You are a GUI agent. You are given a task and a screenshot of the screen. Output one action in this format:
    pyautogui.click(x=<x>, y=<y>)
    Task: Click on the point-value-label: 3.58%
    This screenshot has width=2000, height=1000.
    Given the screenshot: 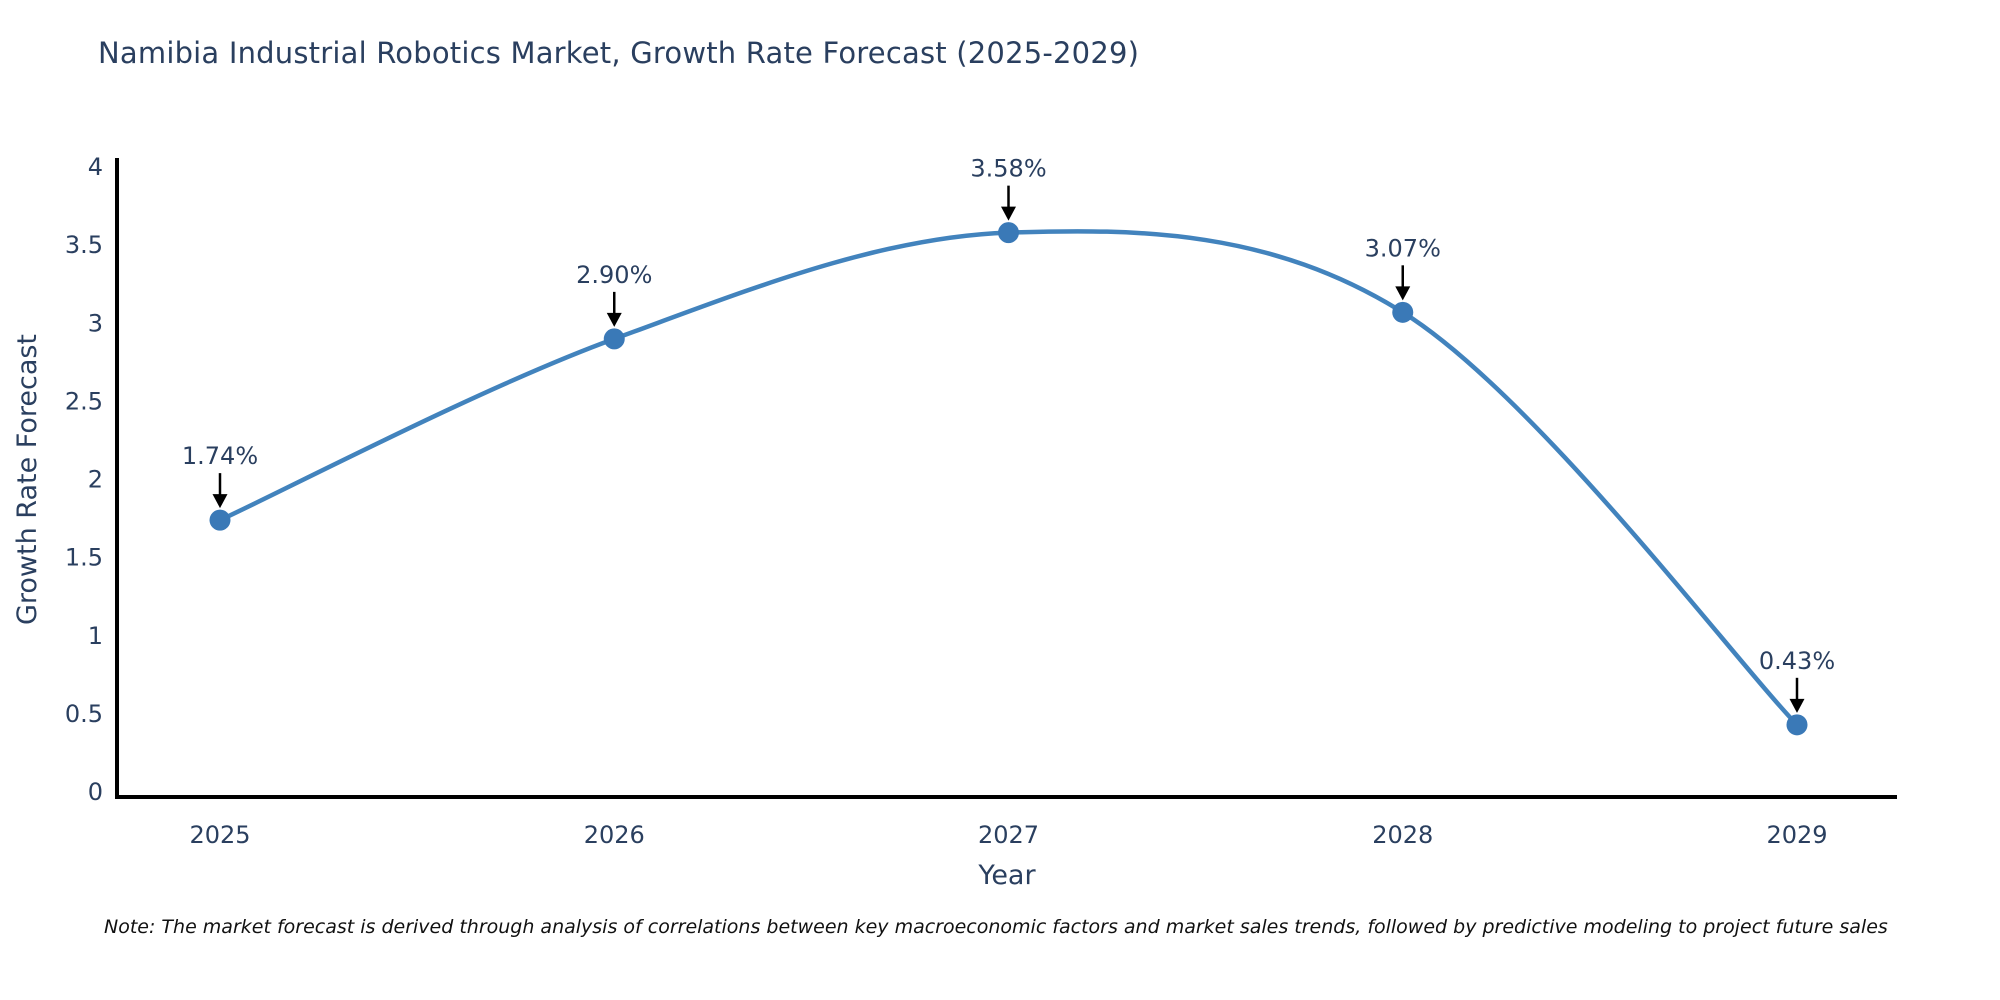 What is the action you would take?
    pyautogui.click(x=1008, y=169)
    